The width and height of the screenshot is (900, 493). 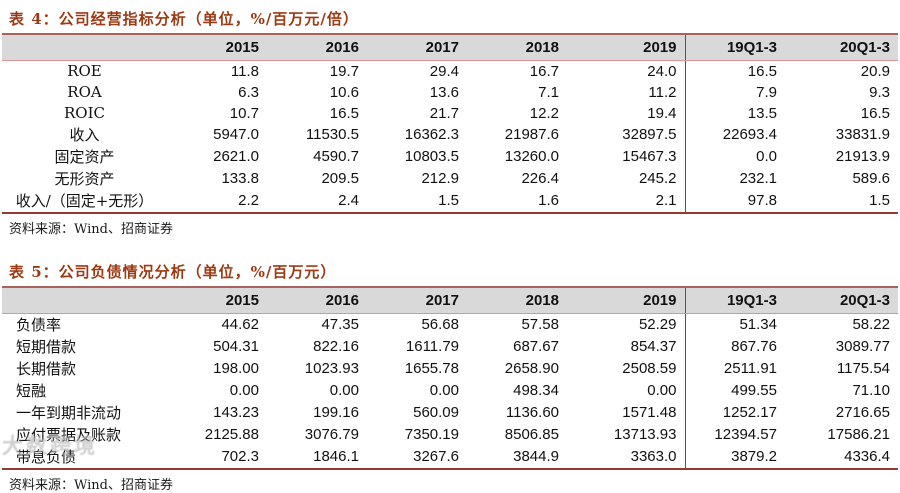 What do you see at coordinates (236, 412) in the screenshot?
I see `cell-2015: 143.23` at bounding box center [236, 412].